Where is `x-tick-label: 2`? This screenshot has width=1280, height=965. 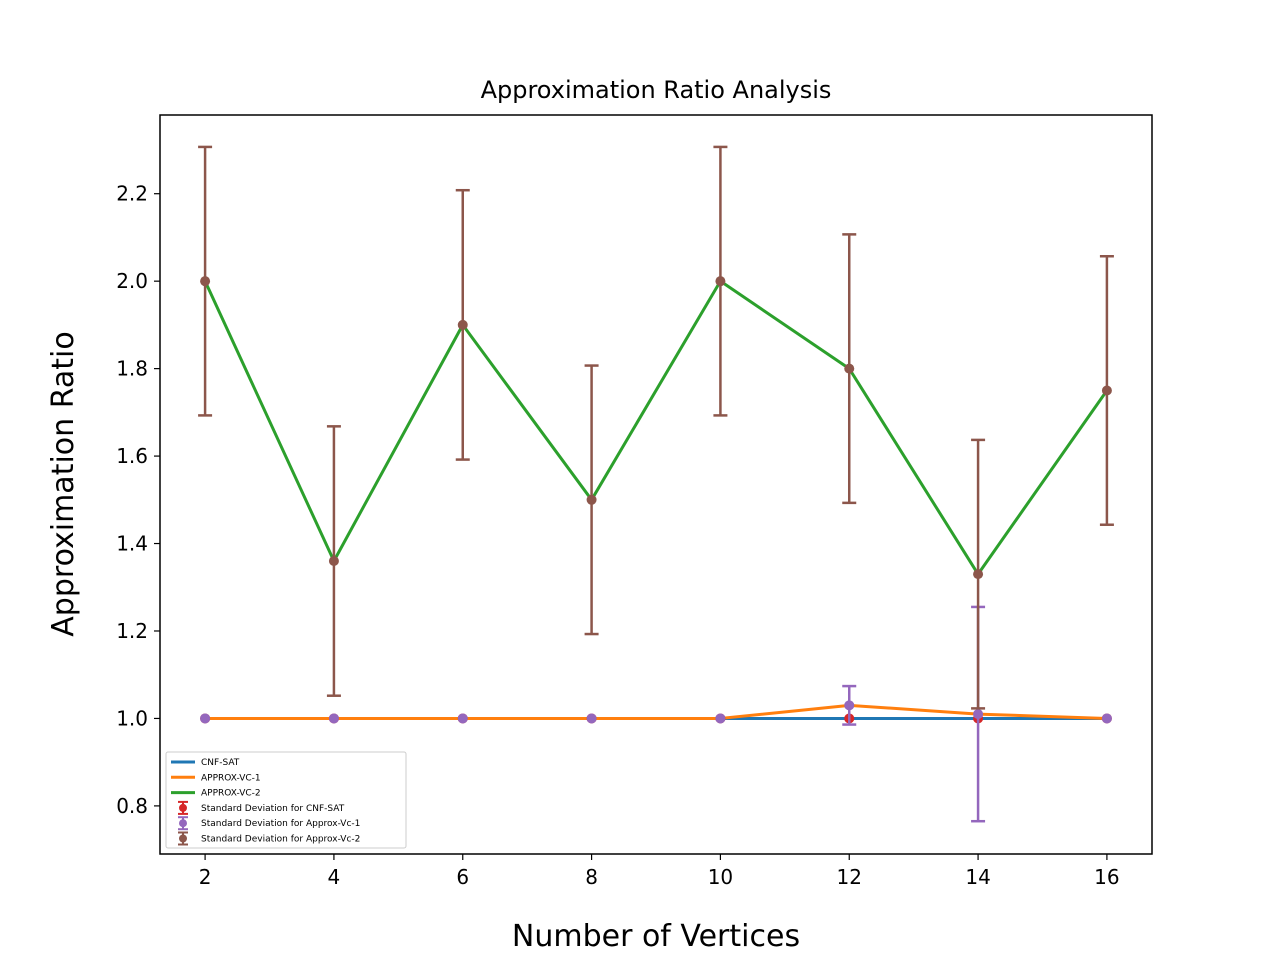
x-tick-label: 2 is located at coordinates (205, 877).